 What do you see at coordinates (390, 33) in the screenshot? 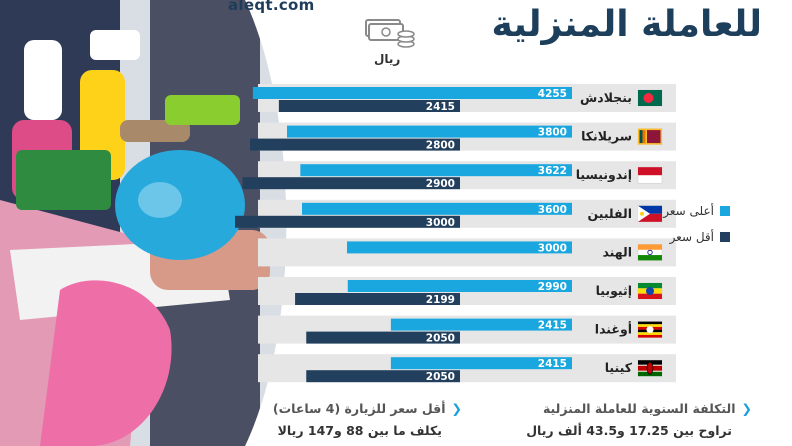
I see `money-stack-icon` at bounding box center [390, 33].